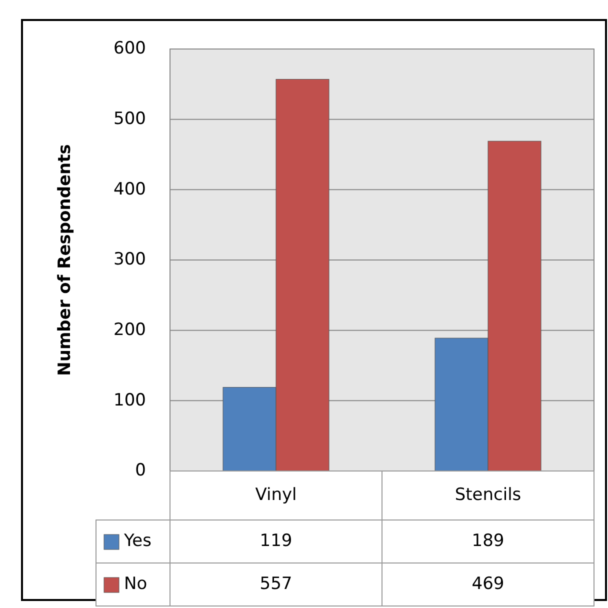 The height and width of the screenshot is (608, 608). Describe the element at coordinates (130, 118) in the screenshot. I see `y-tick-label: 500` at that location.